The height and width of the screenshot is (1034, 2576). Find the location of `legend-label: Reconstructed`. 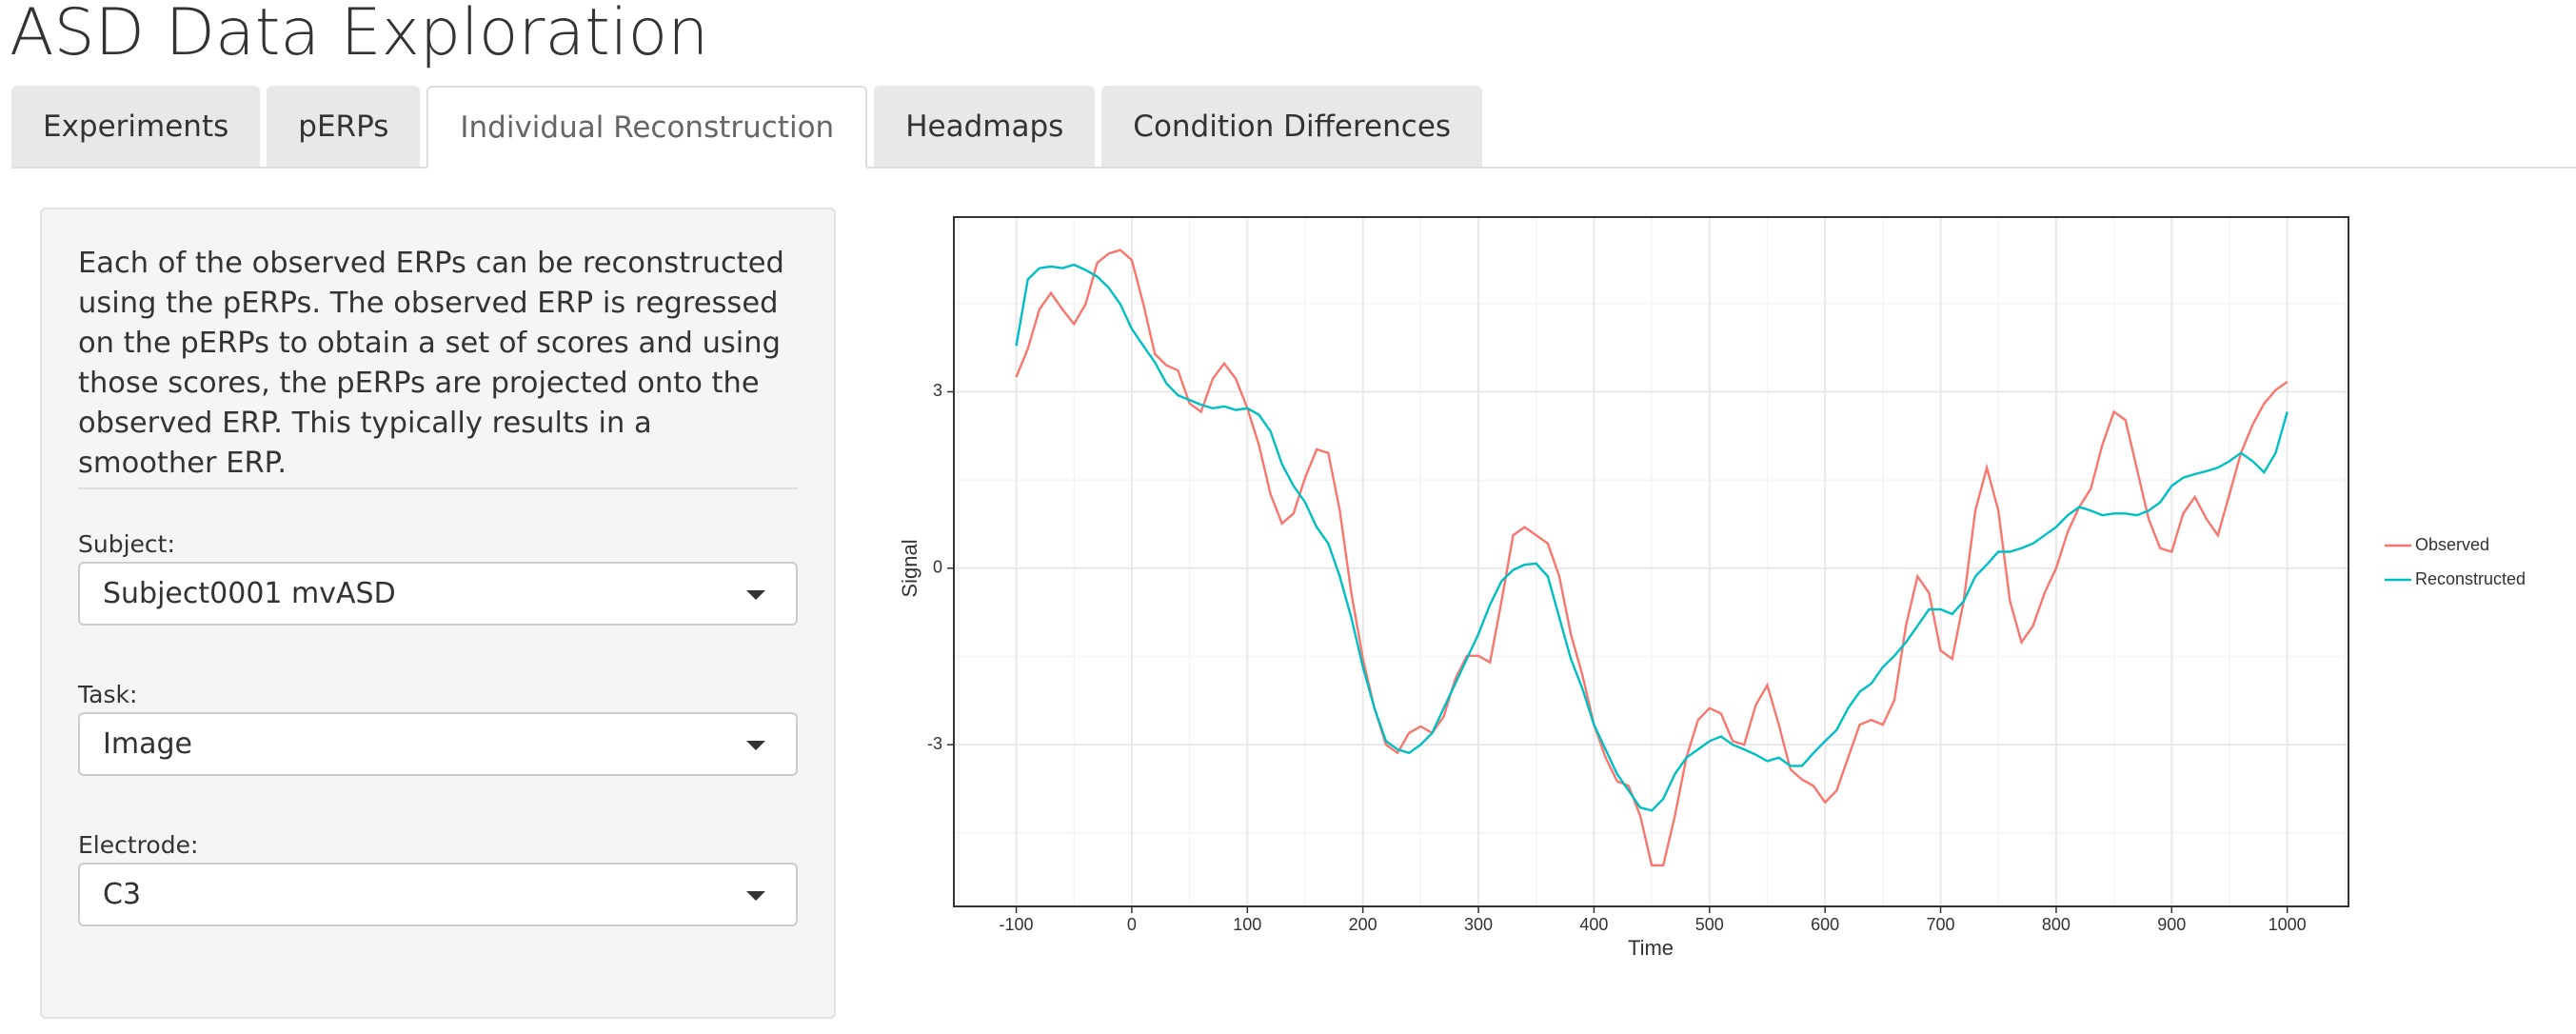

legend-label: Reconstructed is located at coordinates (2470, 579).